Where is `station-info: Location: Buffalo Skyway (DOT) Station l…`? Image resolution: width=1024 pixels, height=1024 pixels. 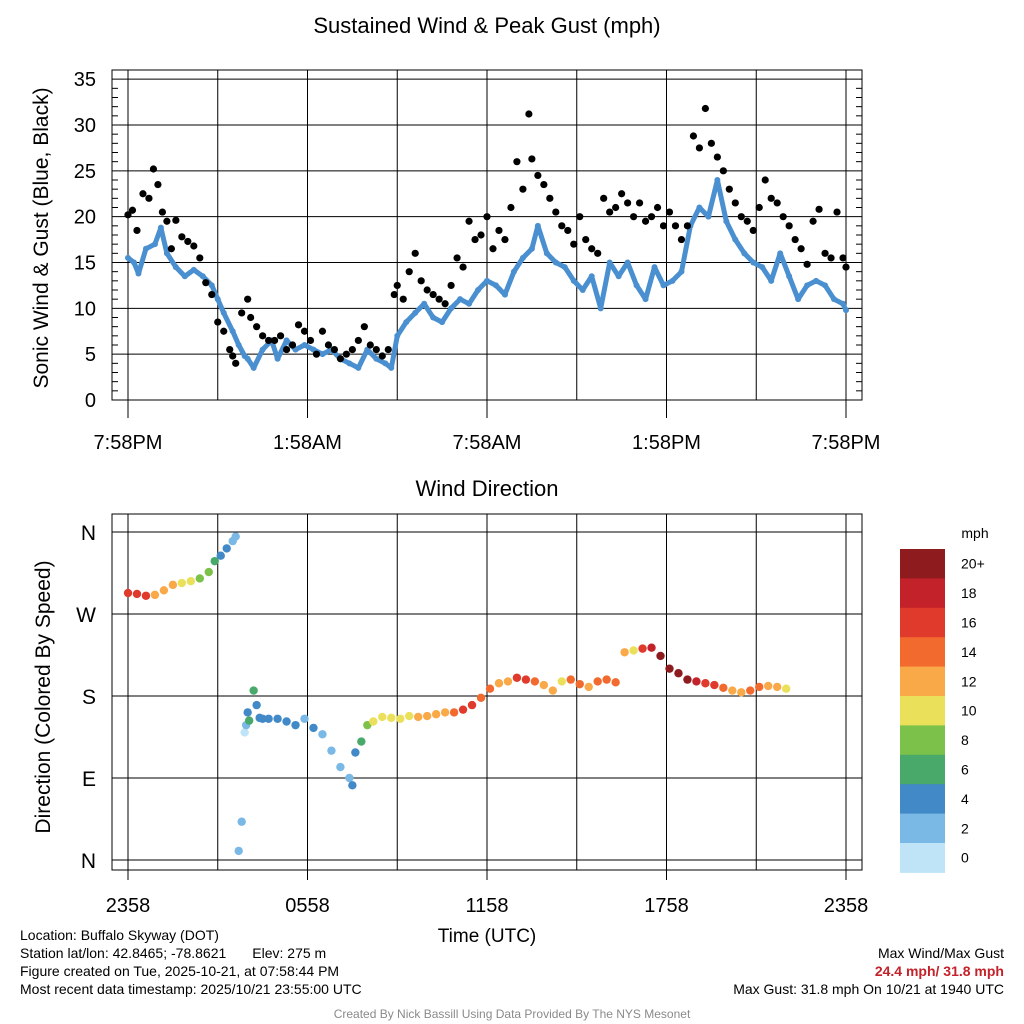 station-info: Location: Buffalo Skyway (DOT) Station l… is located at coordinates (191, 962).